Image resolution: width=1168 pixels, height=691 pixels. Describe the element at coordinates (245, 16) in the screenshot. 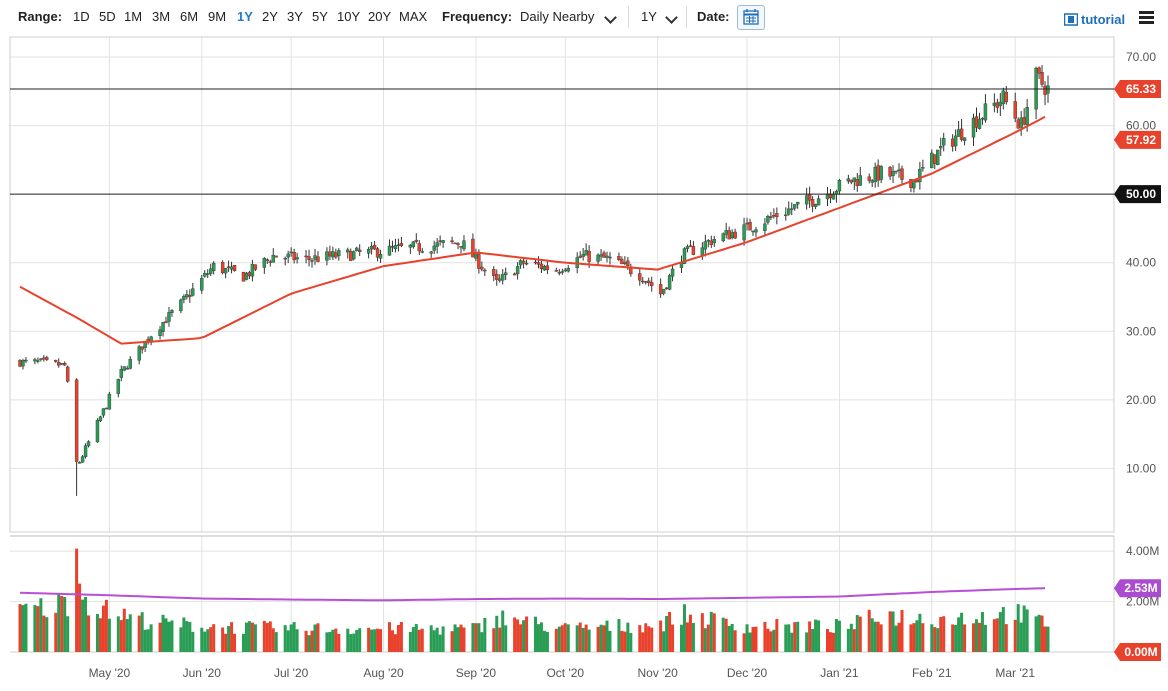

I see `range-1y: 1Y` at that location.